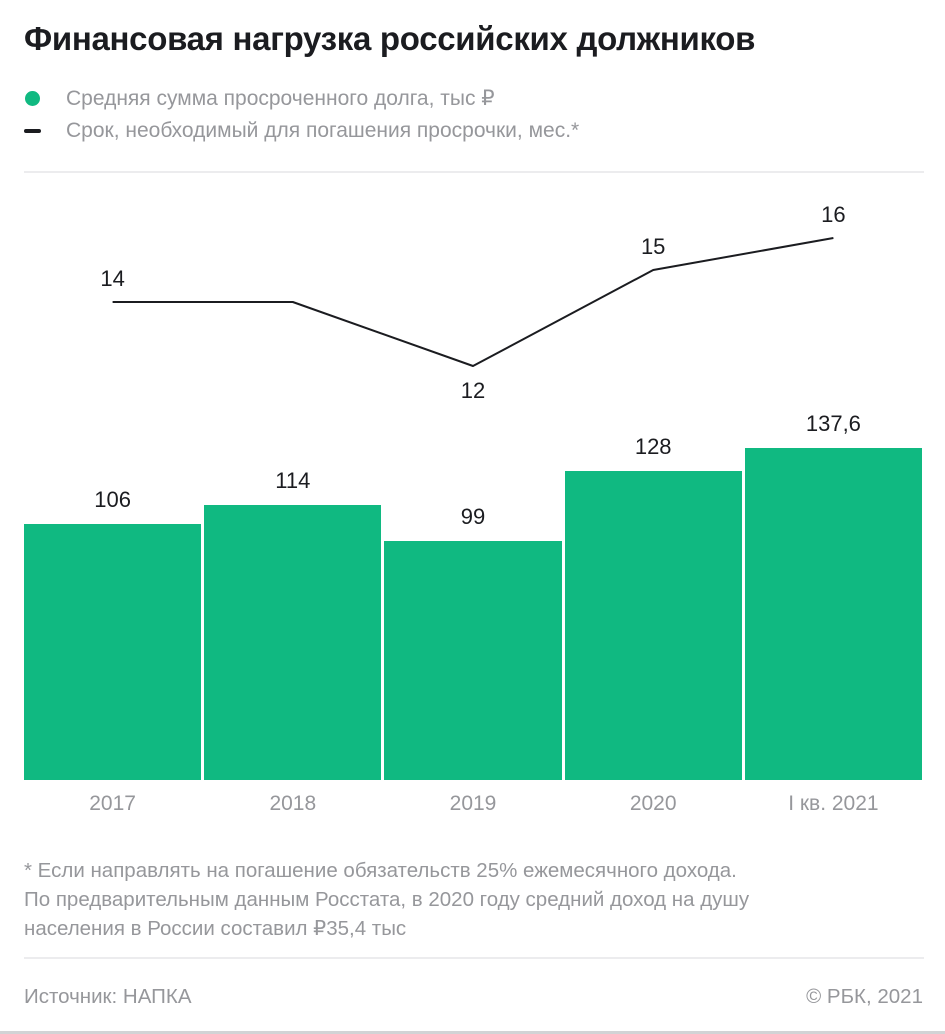 The height and width of the screenshot is (1034, 945). What do you see at coordinates (280, 98) in the screenshot?
I see `legend-label-bar-series: Средняя сумма просроченного долга, тыс ₽` at bounding box center [280, 98].